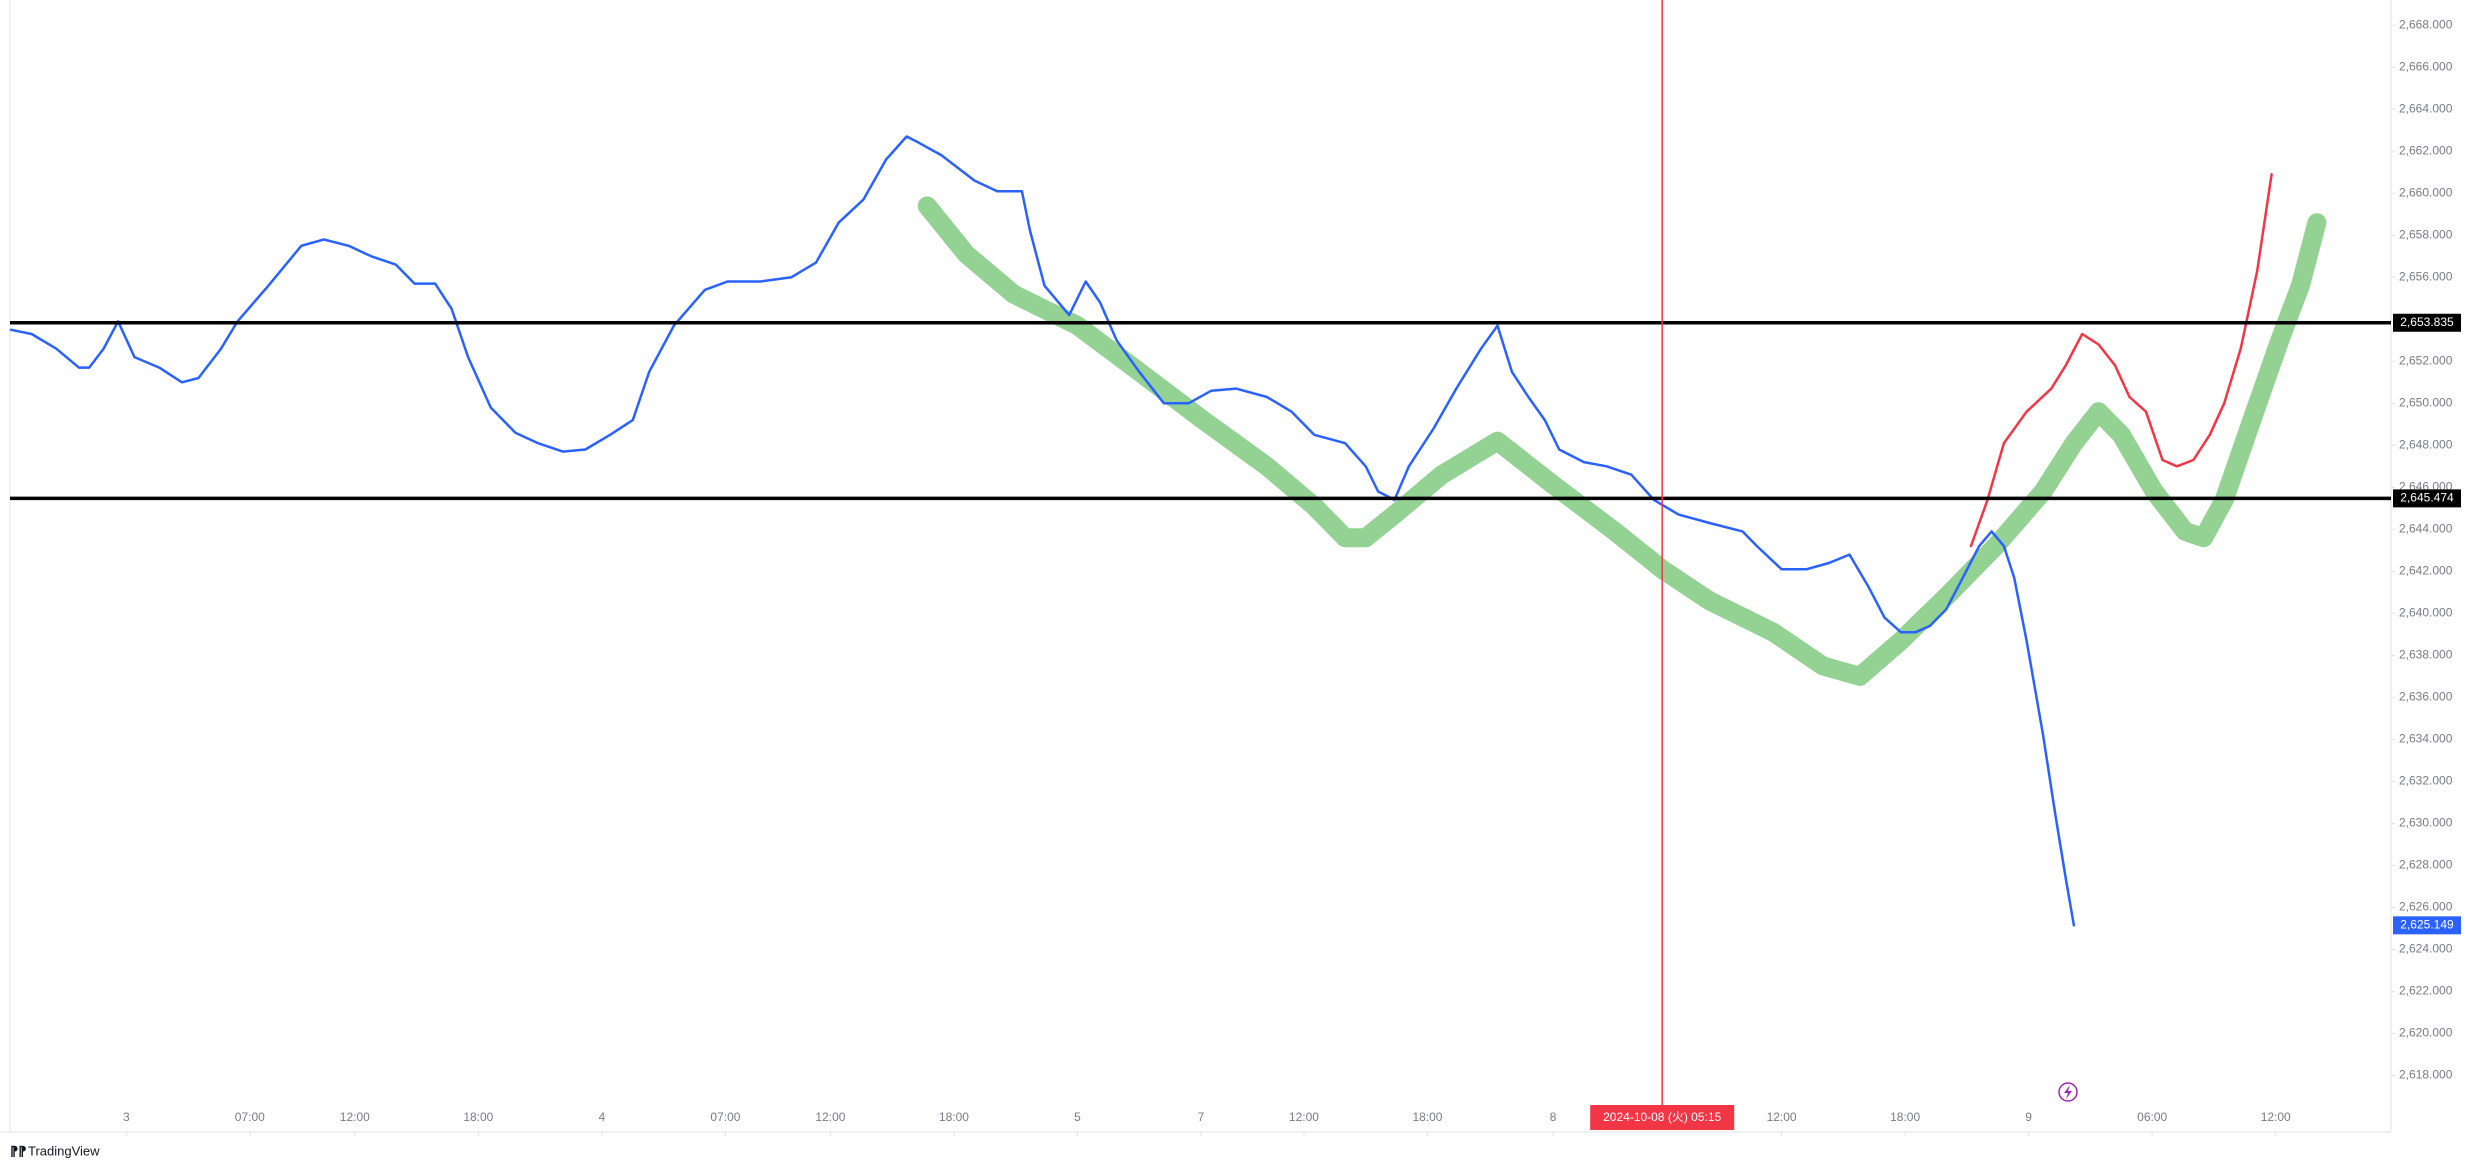  Describe the element at coordinates (2426, 613) in the screenshot. I see `y-tick-label: 2,640.000` at that location.